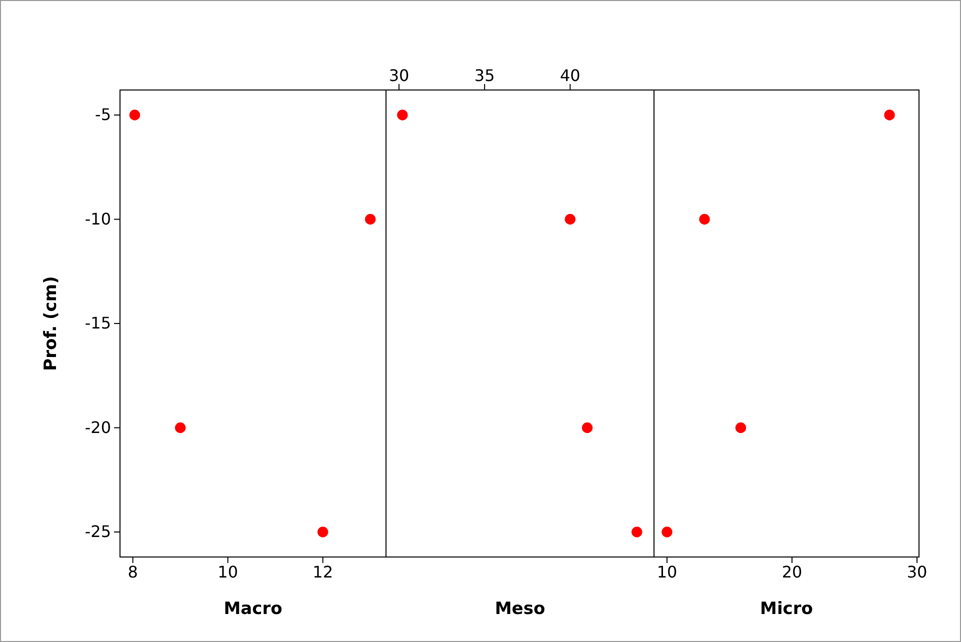 This screenshot has width=961, height=642. I want to click on x-axis-title: Macro, so click(253, 609).